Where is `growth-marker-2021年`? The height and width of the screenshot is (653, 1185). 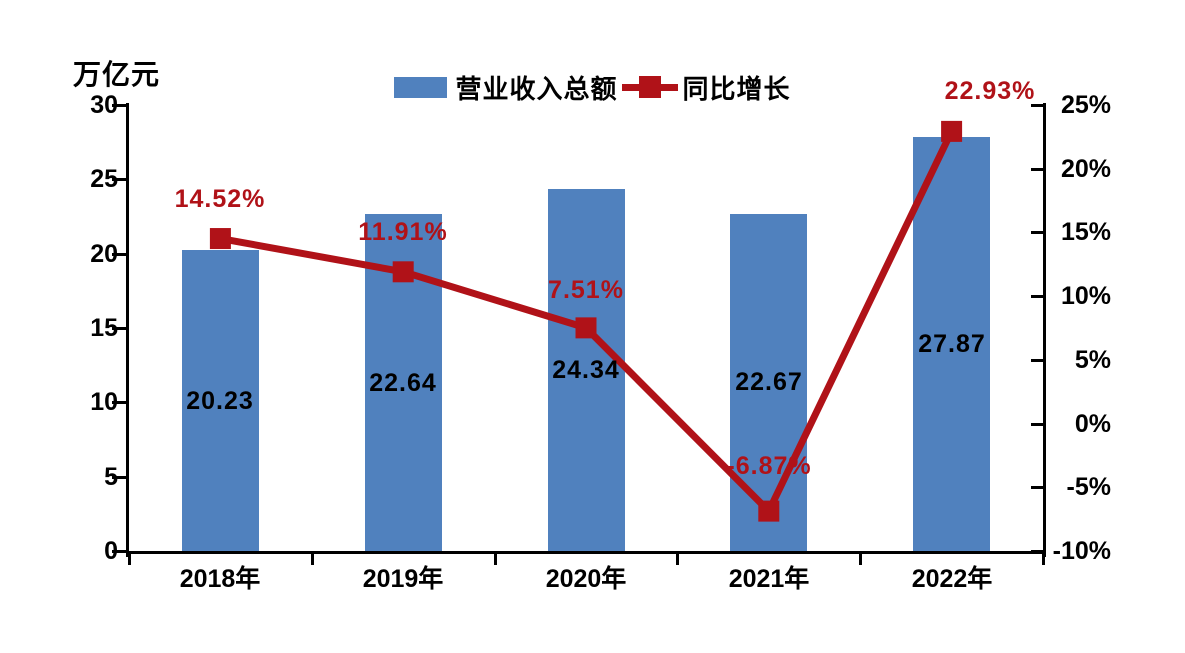 growth-marker-2021年 is located at coordinates (769, 511).